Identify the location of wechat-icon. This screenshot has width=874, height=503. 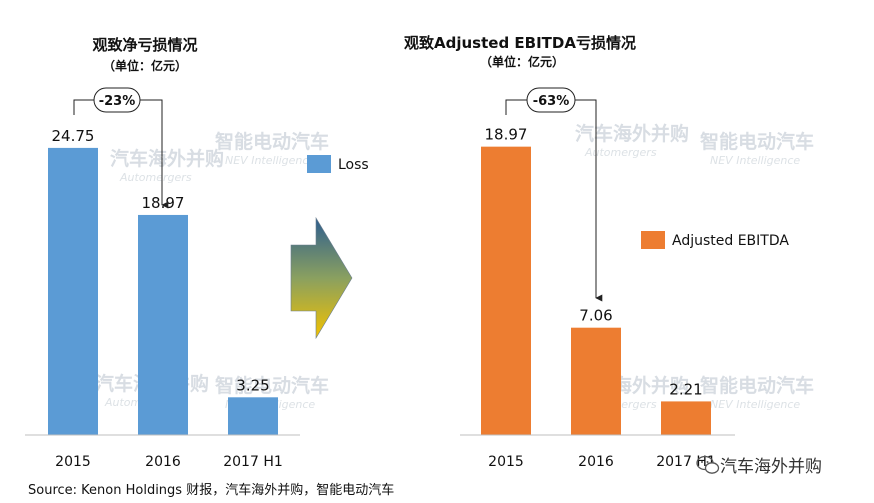
(708, 464).